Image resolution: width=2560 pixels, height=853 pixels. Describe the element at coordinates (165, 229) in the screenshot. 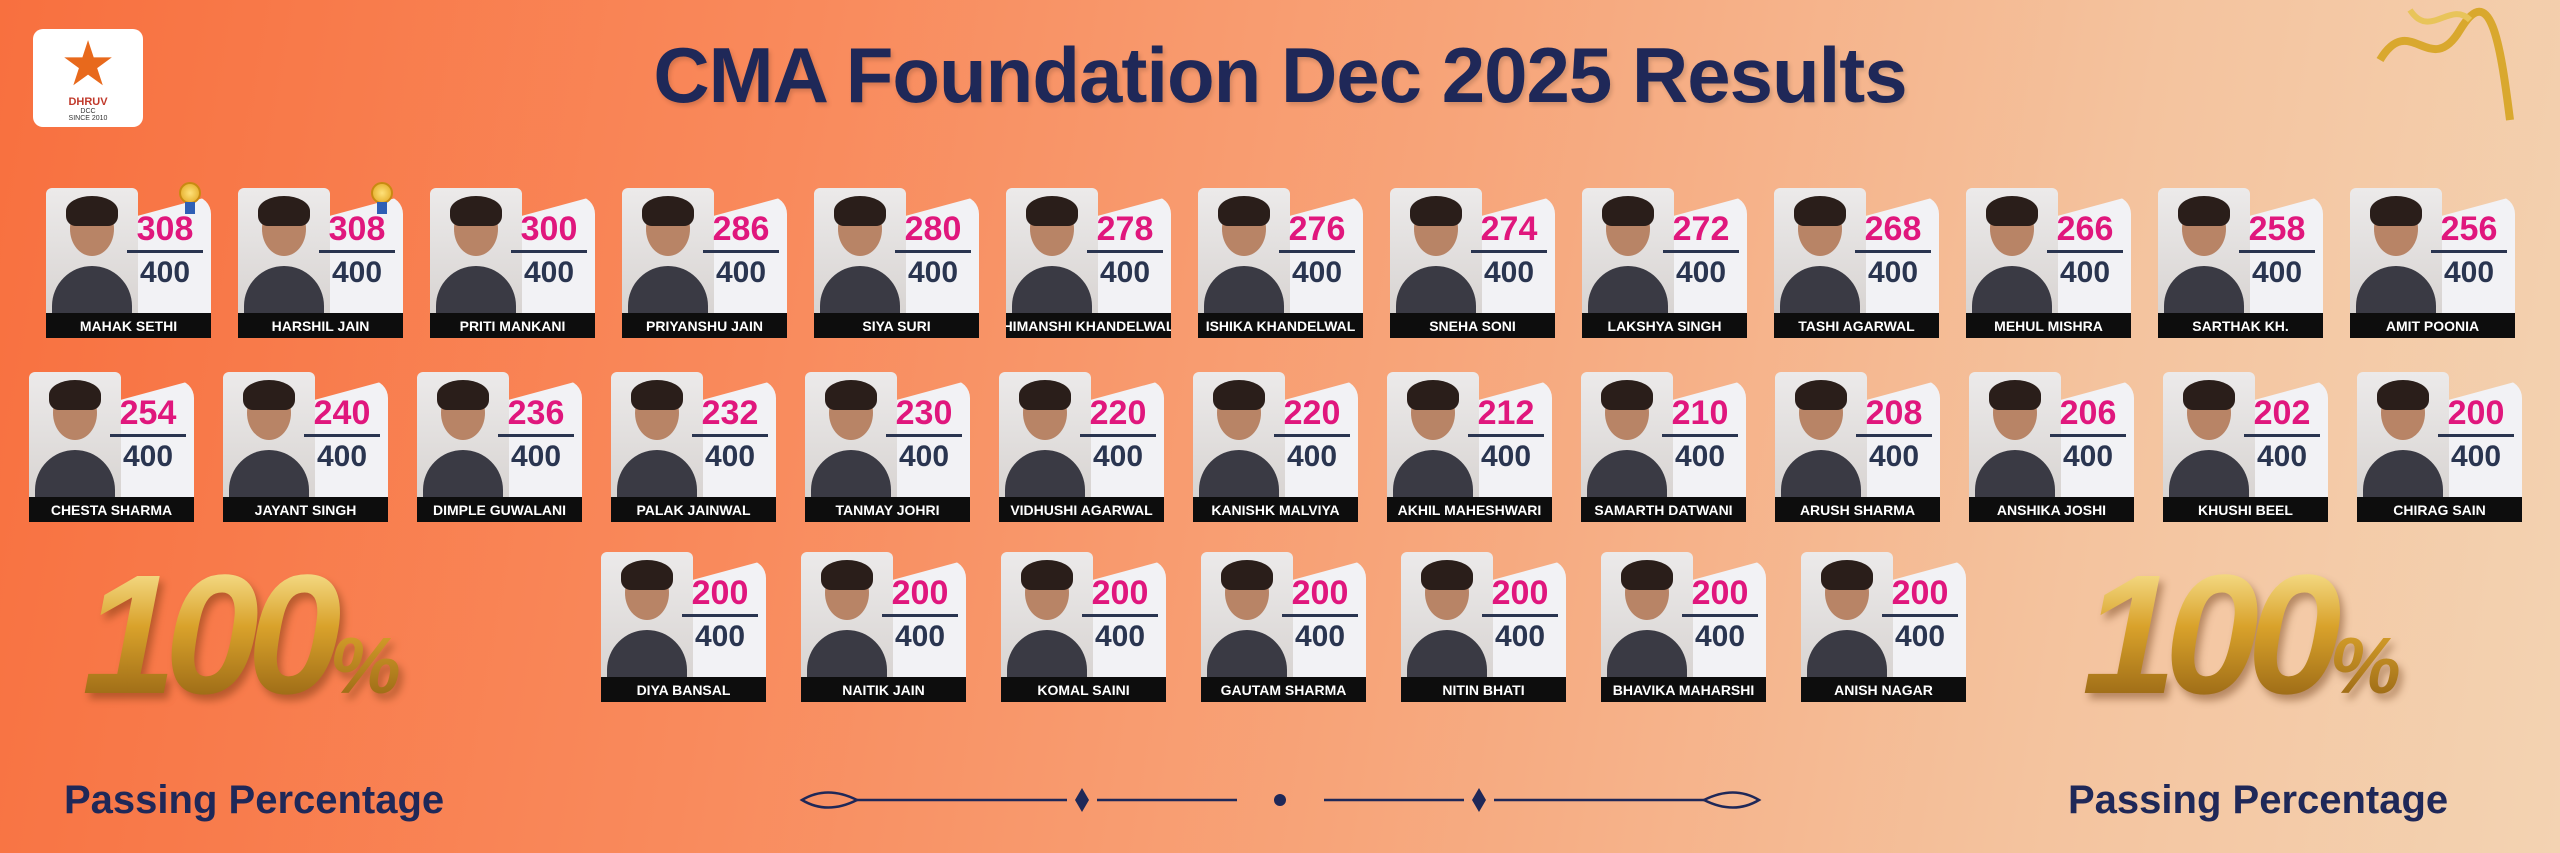

I see `student-score: 308` at that location.